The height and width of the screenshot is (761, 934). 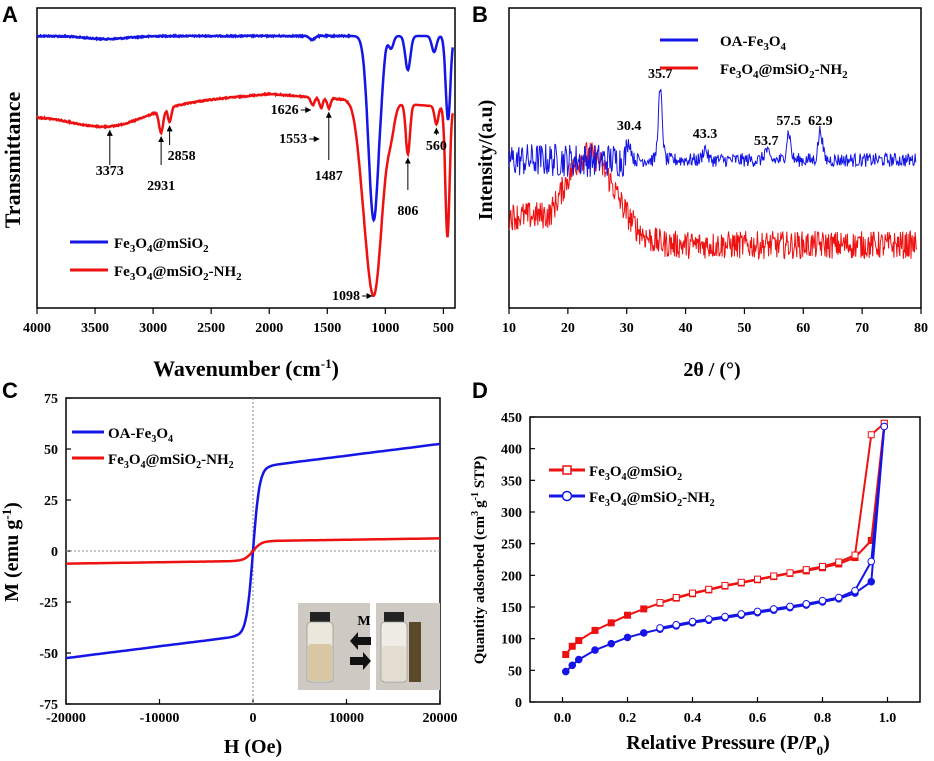 What do you see at coordinates (686, 328) in the screenshot?
I see `x-tick-label: 40` at bounding box center [686, 328].